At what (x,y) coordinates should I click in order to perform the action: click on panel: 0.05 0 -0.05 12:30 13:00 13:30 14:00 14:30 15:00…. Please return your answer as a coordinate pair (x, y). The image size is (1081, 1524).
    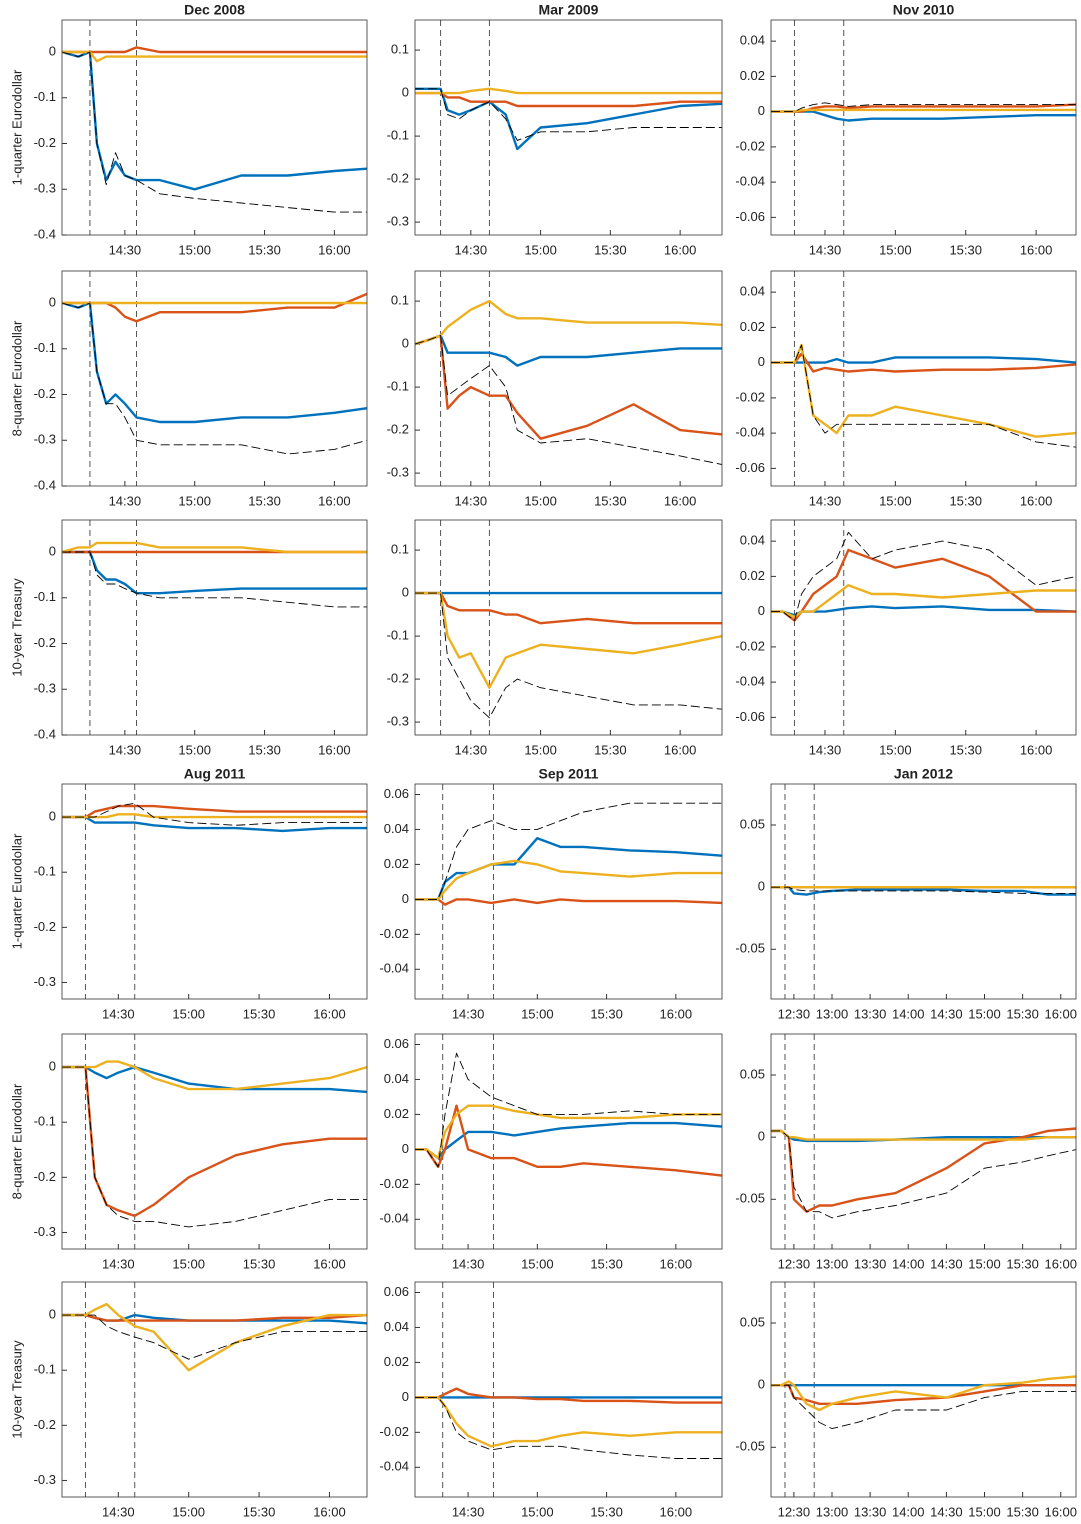
    Looking at the image, I should click on (906, 894).